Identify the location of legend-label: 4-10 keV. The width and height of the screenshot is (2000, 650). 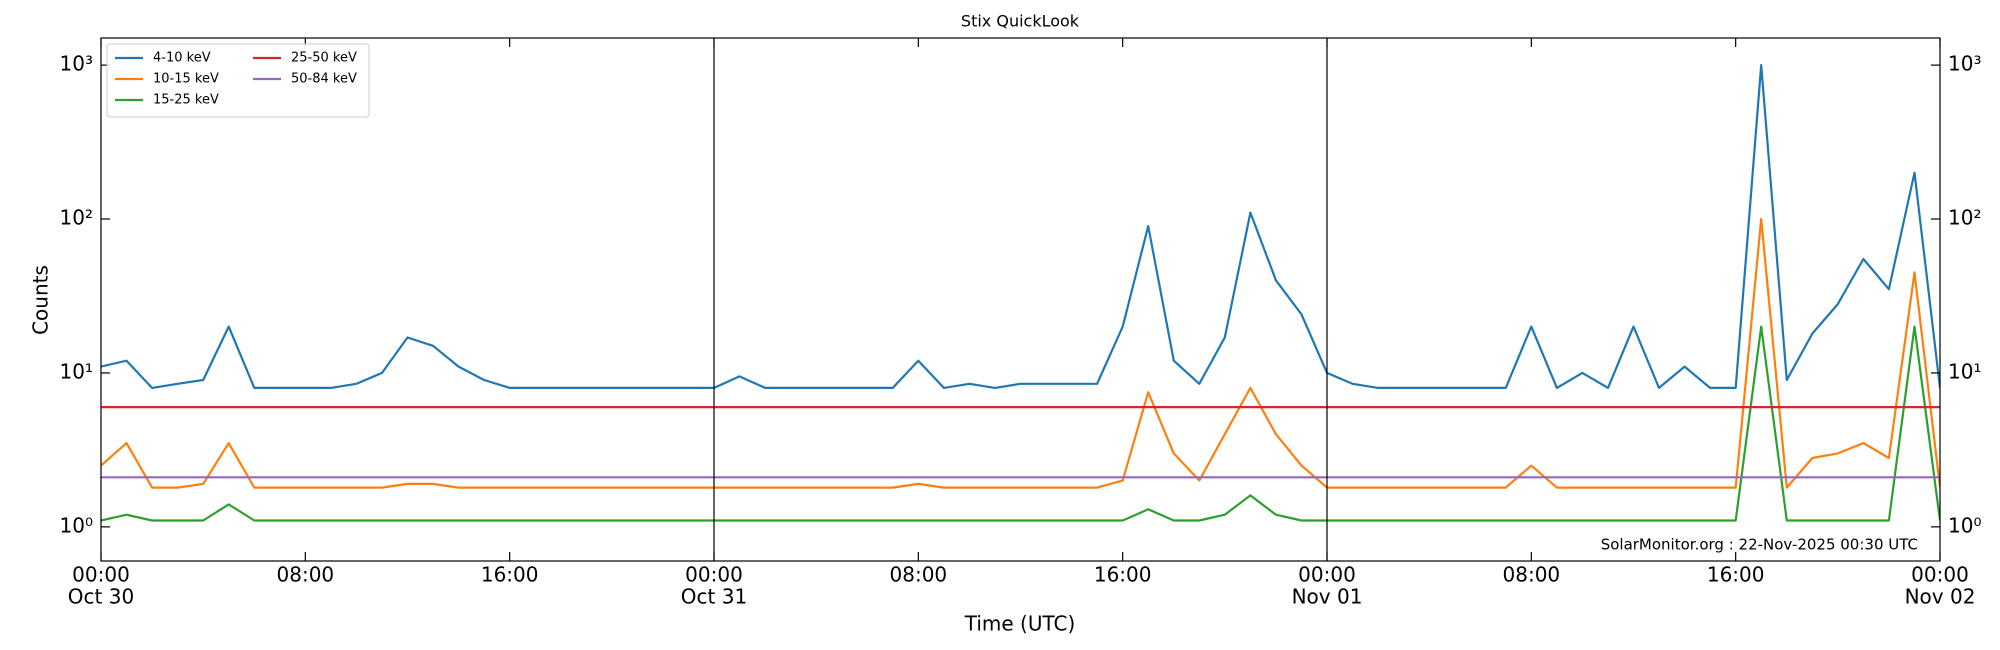
(182, 58).